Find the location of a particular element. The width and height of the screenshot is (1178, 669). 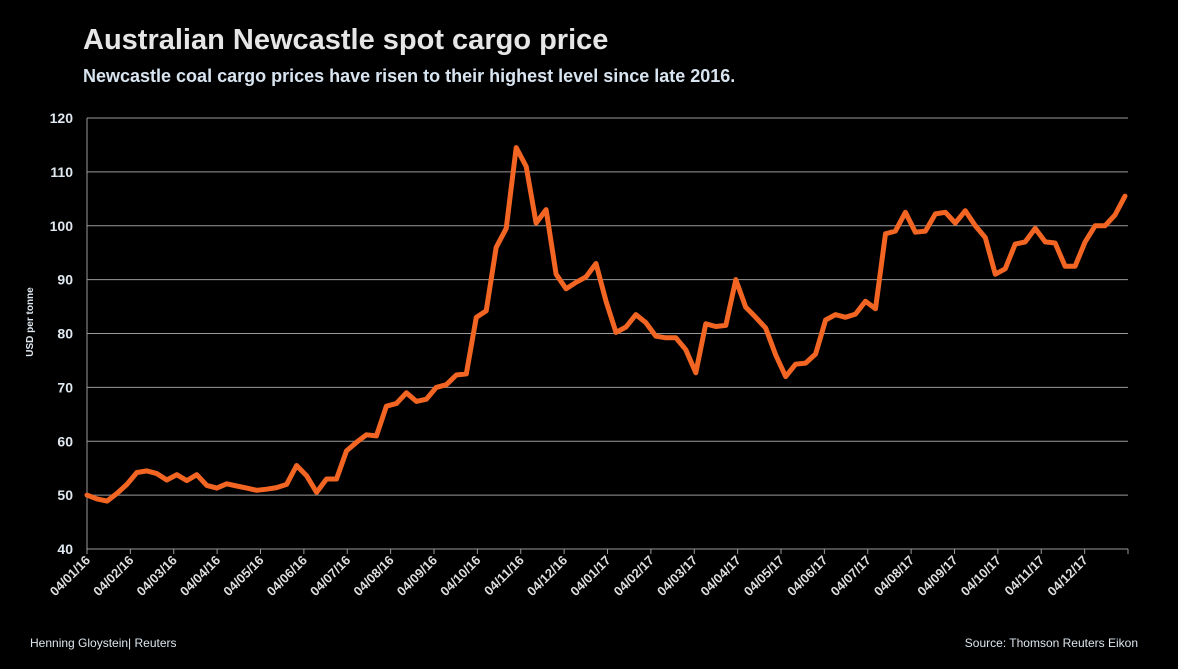

y-axis-label: USD per tonne is located at coordinates (30, 322).